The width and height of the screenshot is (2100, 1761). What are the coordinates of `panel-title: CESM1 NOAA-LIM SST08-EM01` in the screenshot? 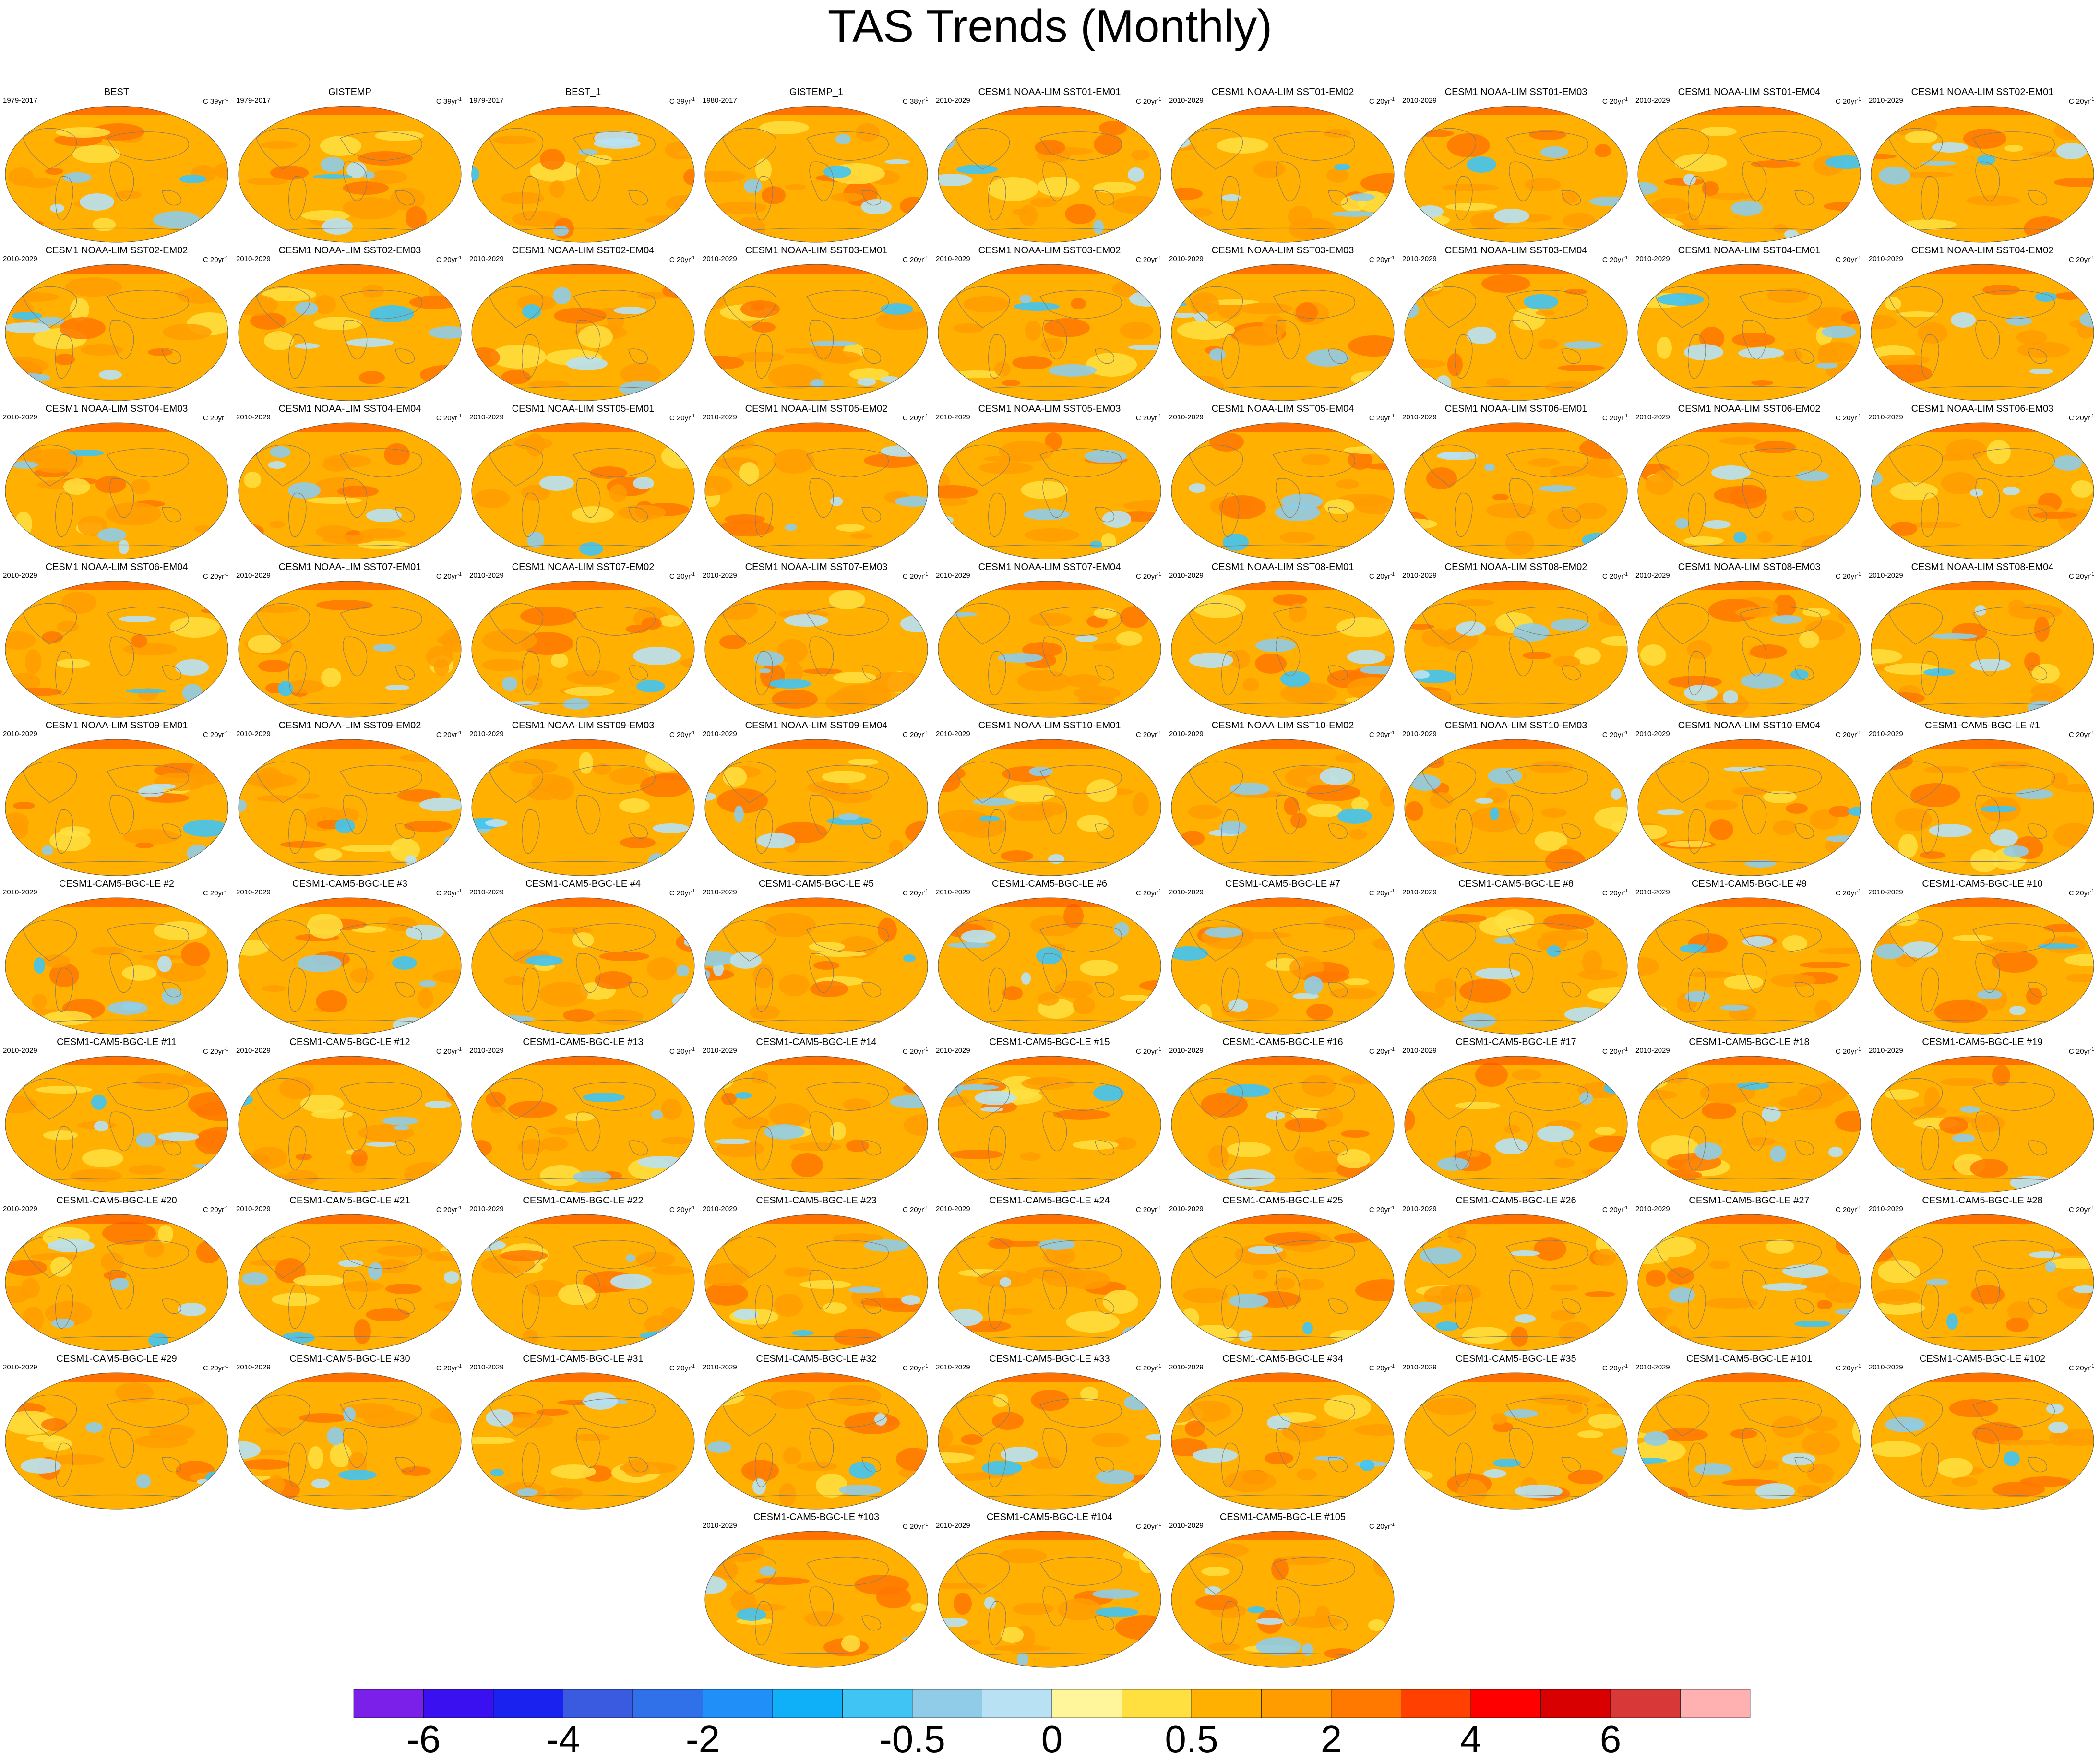 It's located at (1282, 567).